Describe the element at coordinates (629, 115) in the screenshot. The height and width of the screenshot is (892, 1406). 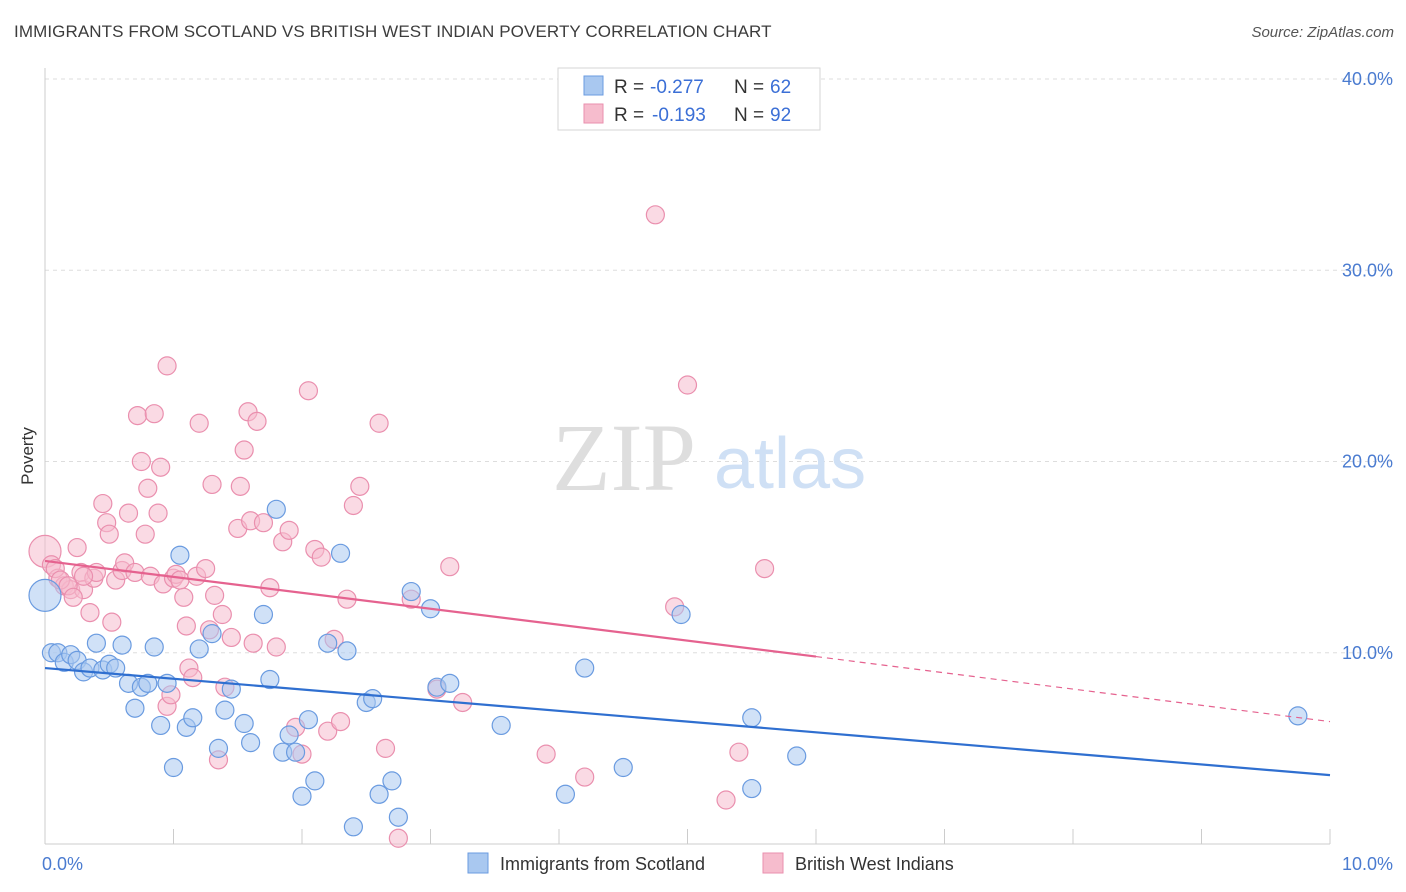
I see `legend-r-label-2: R =` at that location.